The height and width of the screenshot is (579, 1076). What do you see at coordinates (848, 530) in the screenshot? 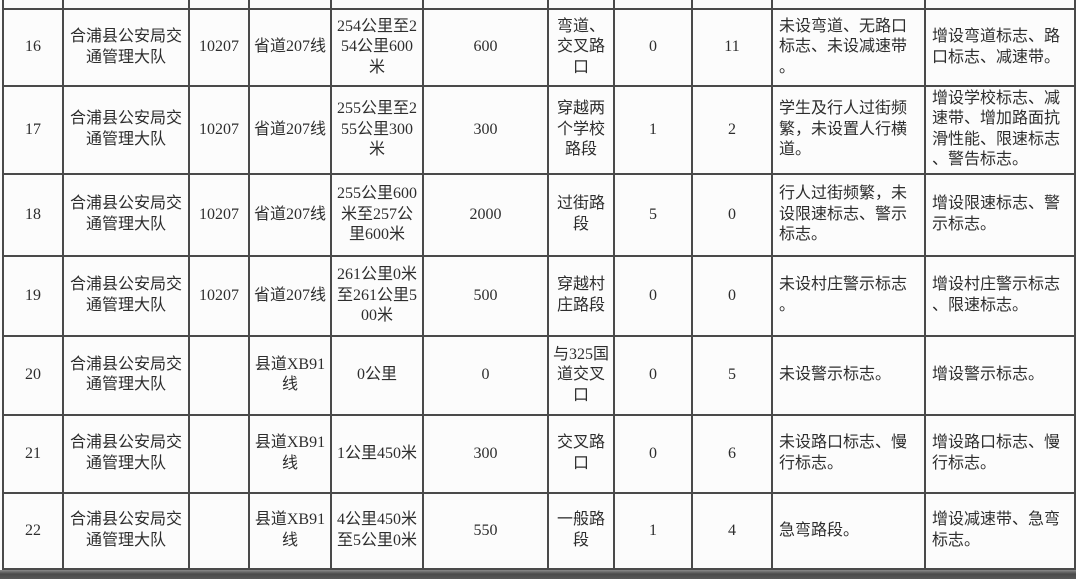
I see `cell-problems: 急弯路段。` at bounding box center [848, 530].